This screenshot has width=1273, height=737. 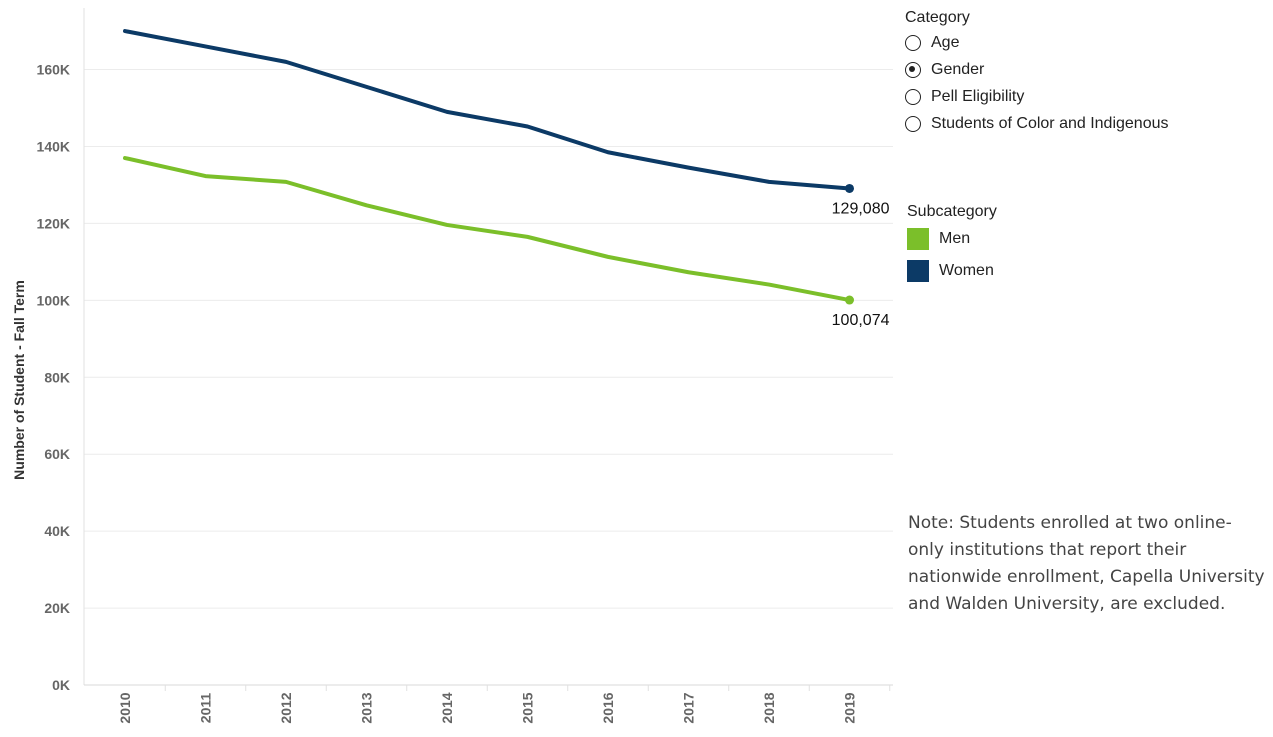 I want to click on x-tick-label: 2012, so click(x=286, y=707).